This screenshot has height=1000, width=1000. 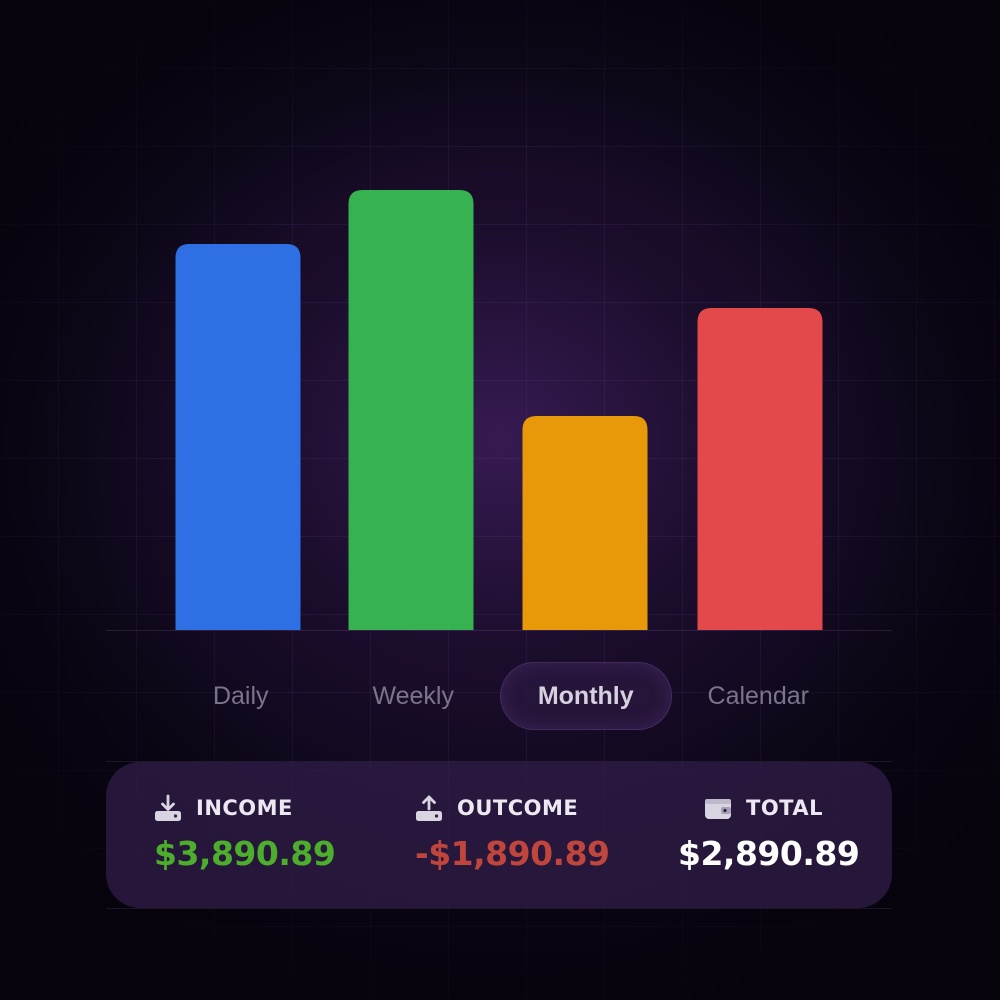 What do you see at coordinates (240, 695) in the screenshot?
I see `tab-daily: Daily` at bounding box center [240, 695].